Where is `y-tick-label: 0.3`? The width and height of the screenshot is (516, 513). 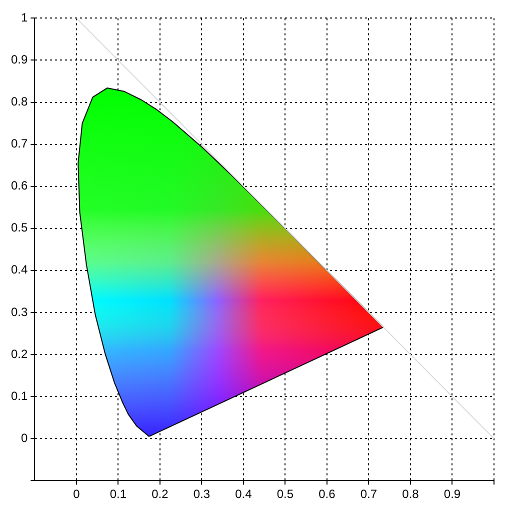 y-tick-label: 0.3 is located at coordinates (19, 311).